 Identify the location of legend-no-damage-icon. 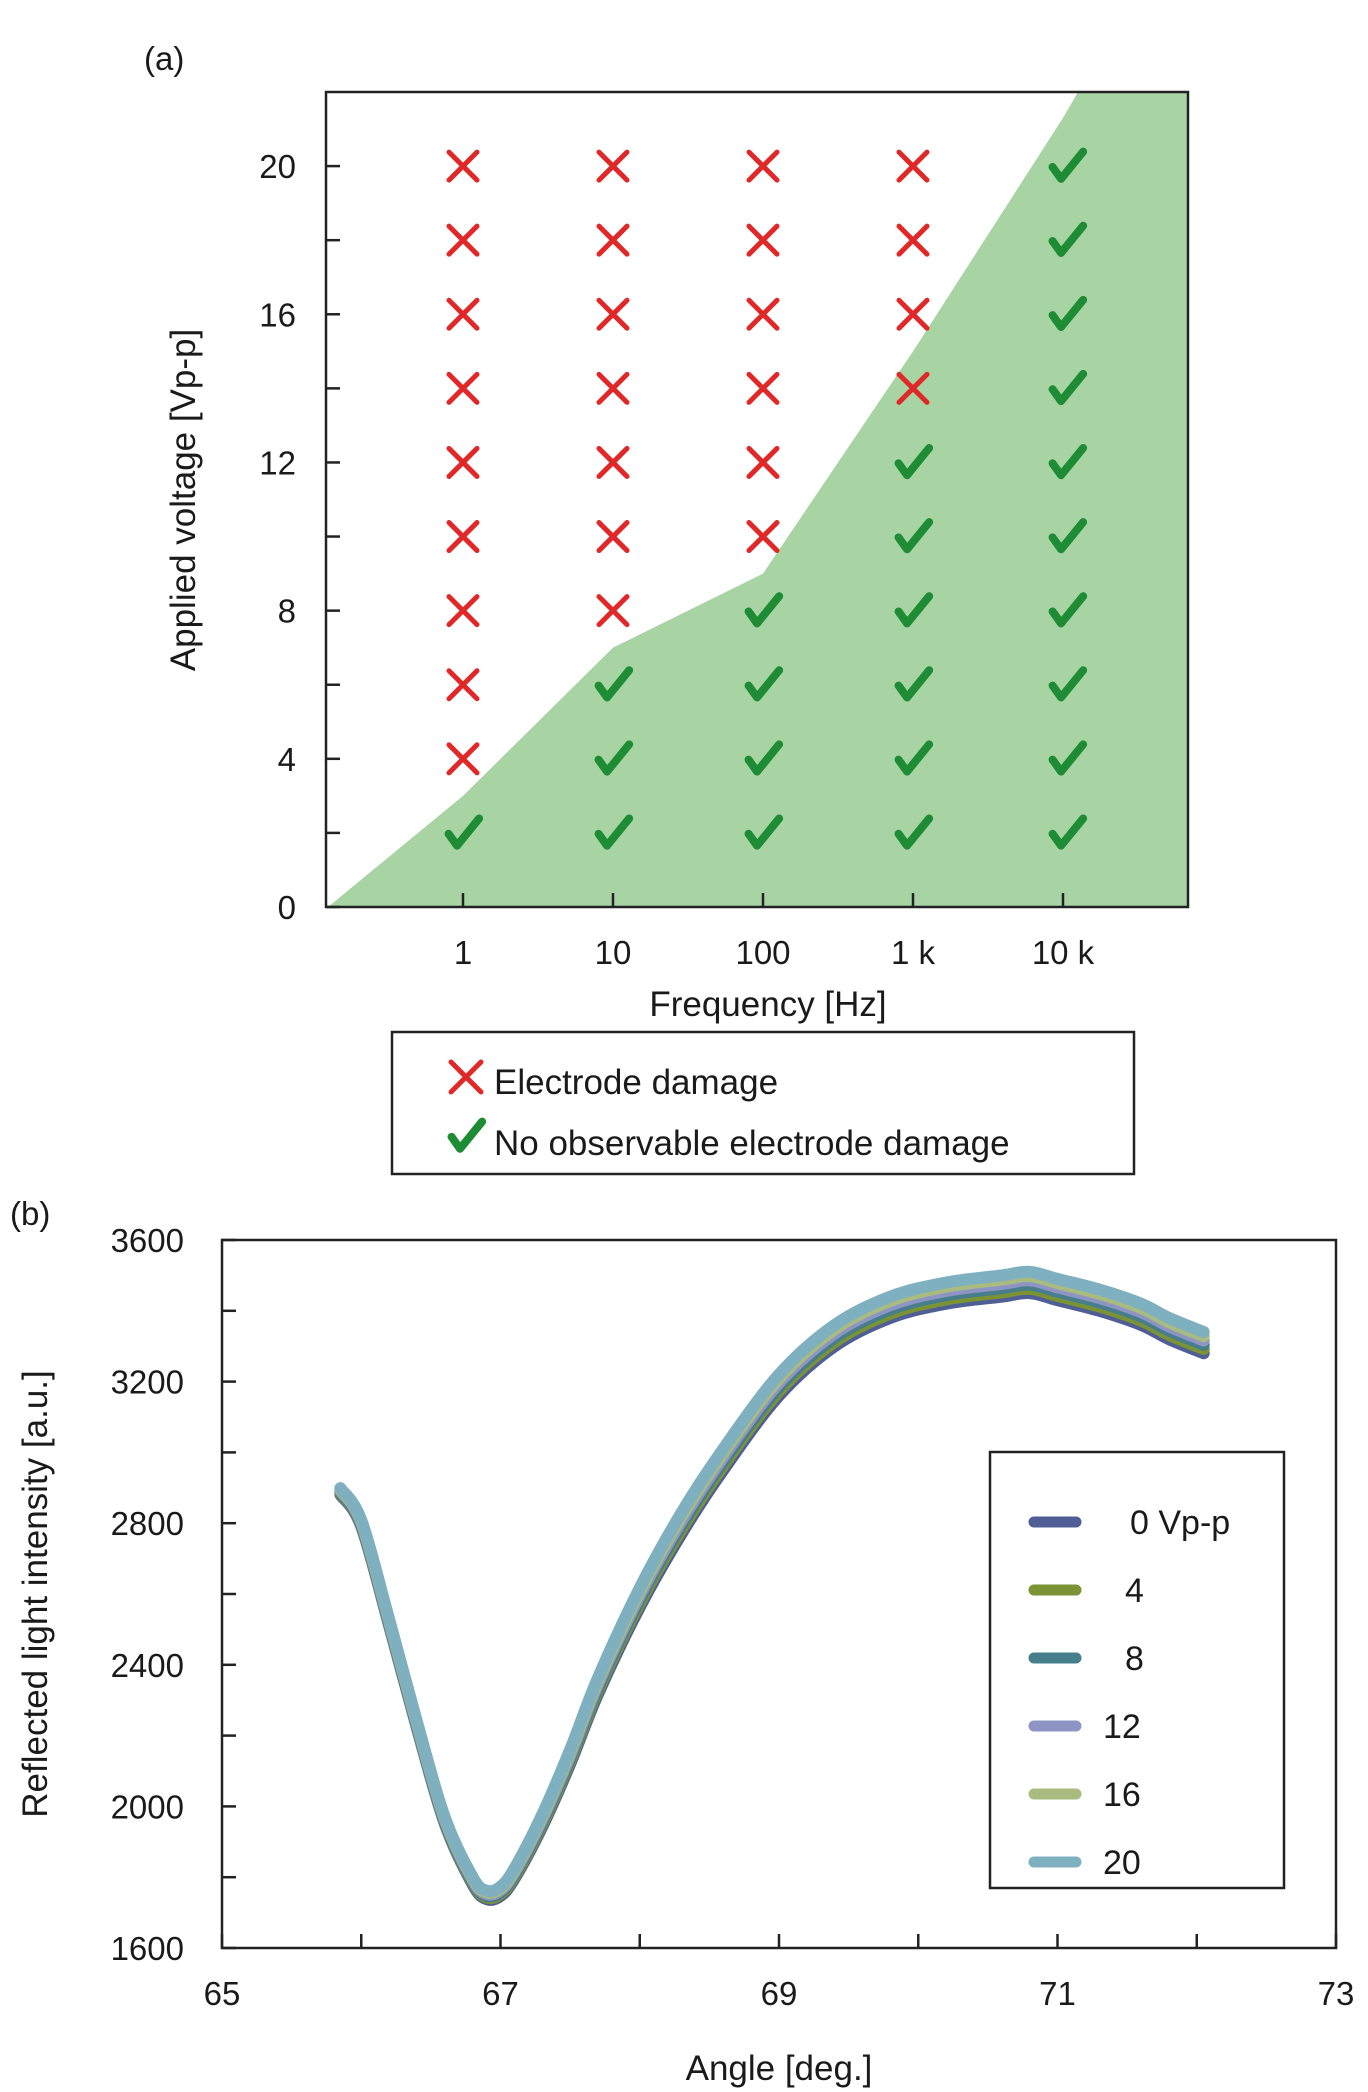
(467, 1135).